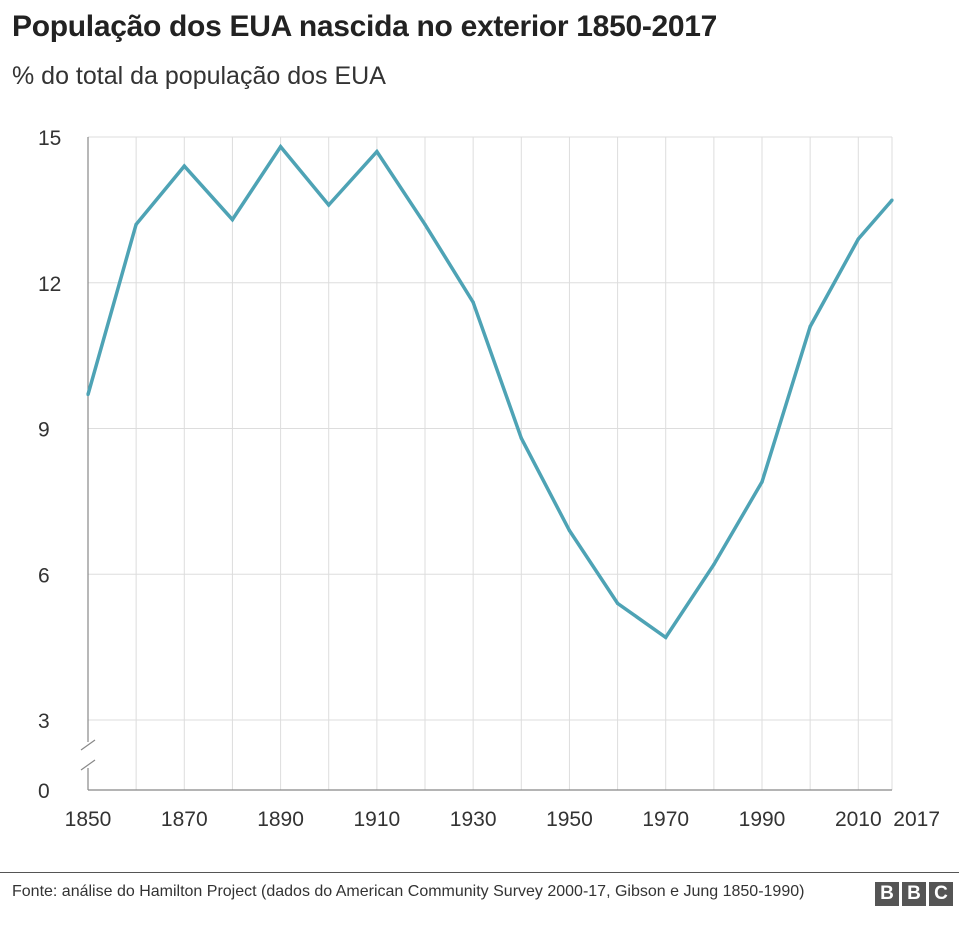 Image resolution: width=959 pixels, height=934 pixels. I want to click on x-tick-label: 1930, so click(473, 819).